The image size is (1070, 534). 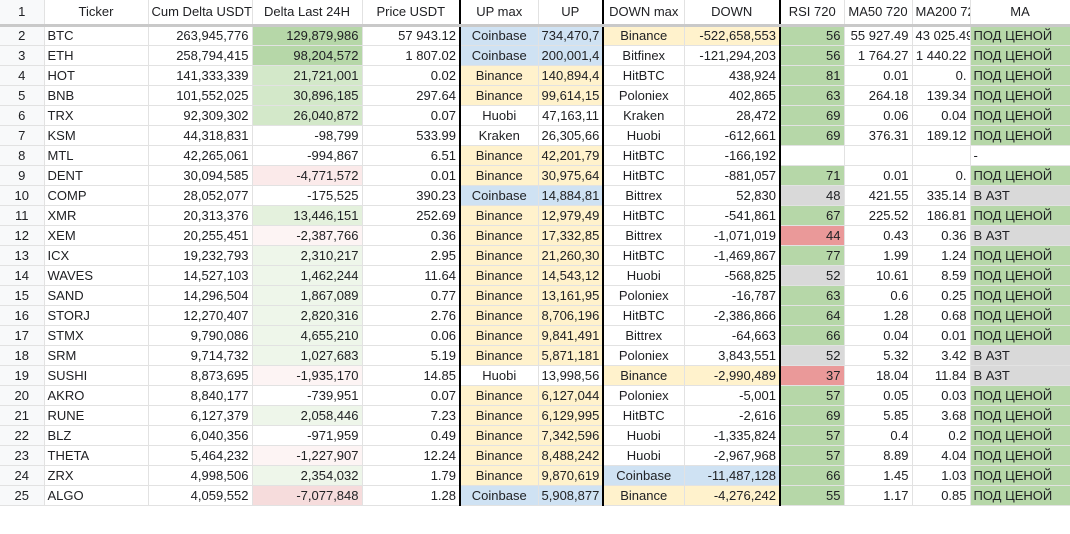 I want to click on row-number: 23, so click(x=22, y=455).